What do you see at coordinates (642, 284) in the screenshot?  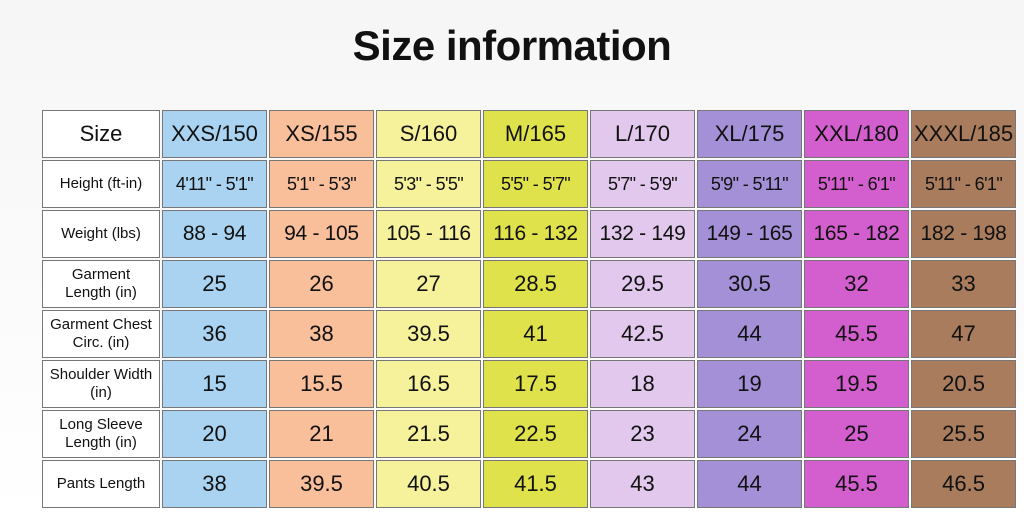 I see `table-cell: 29.5` at bounding box center [642, 284].